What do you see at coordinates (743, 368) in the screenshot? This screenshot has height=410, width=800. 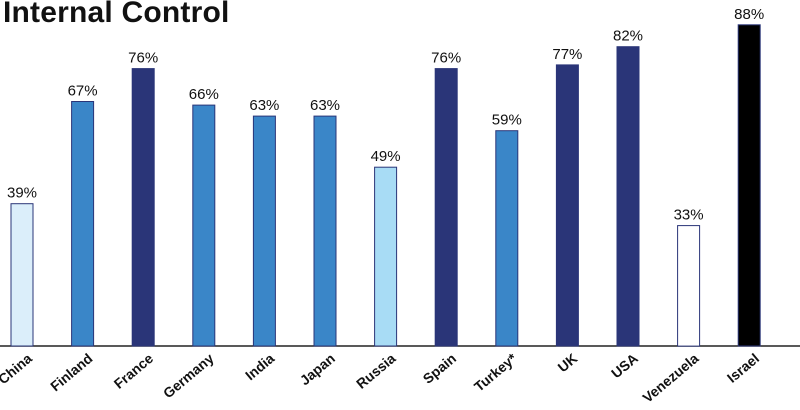 I see `category-label: Israel` at bounding box center [743, 368].